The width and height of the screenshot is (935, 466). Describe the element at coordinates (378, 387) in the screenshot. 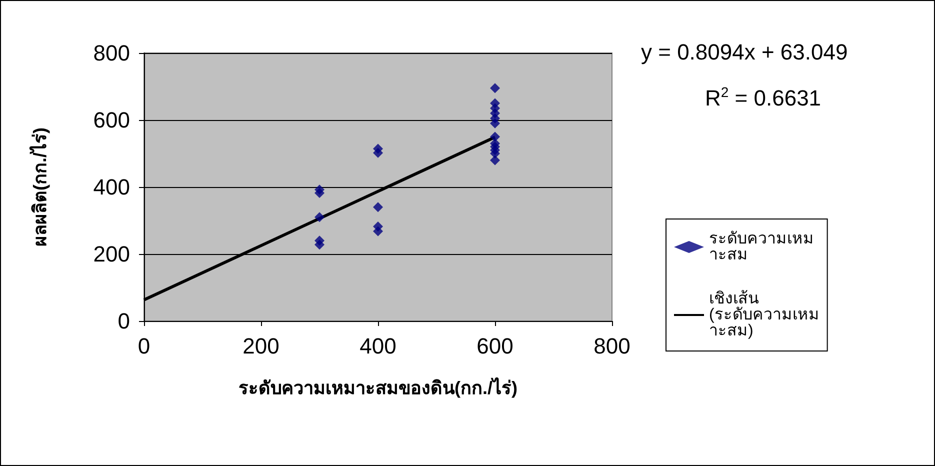

I see `x-axis-title: ระดับความเหมาะสมของดิน(กก./ไร่)` at that location.